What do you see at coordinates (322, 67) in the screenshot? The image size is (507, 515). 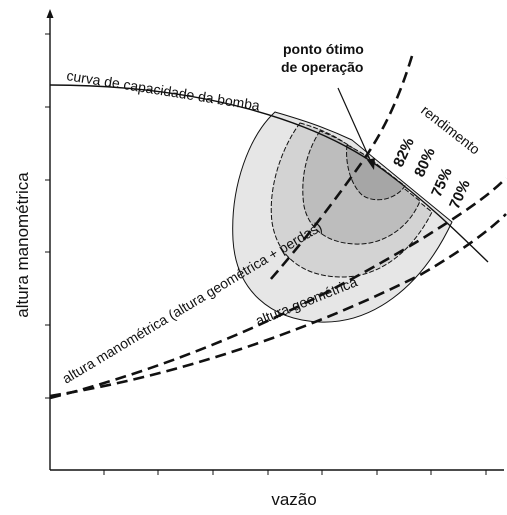 I see `optimum-label-line2: de operação` at bounding box center [322, 67].